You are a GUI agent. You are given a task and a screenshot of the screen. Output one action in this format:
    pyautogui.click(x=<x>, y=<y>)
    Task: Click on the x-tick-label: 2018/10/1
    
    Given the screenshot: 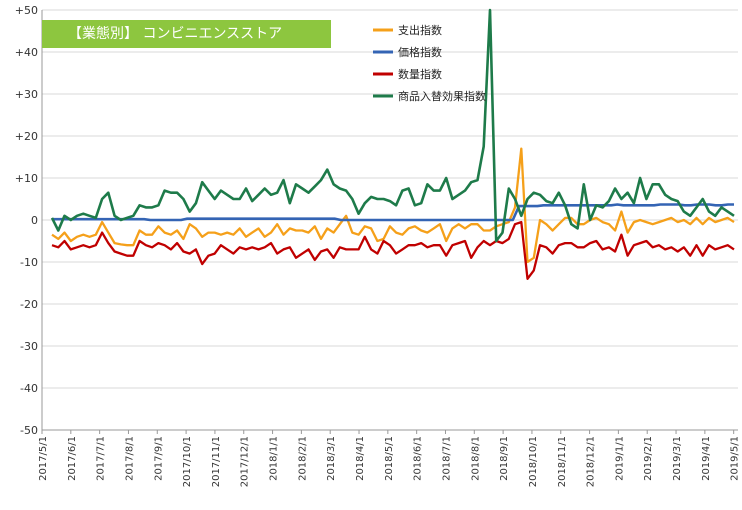 What is the action you would take?
    pyautogui.click(x=533, y=461)
    